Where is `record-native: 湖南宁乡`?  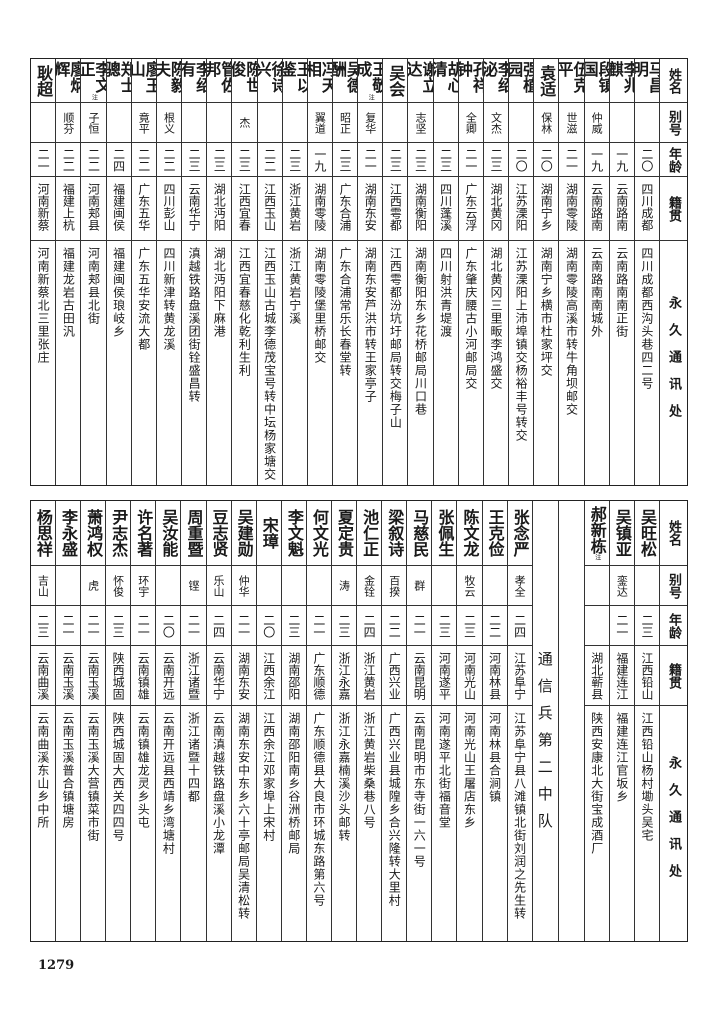
record-native: 湖南宁乡 is located at coordinates (546, 209).